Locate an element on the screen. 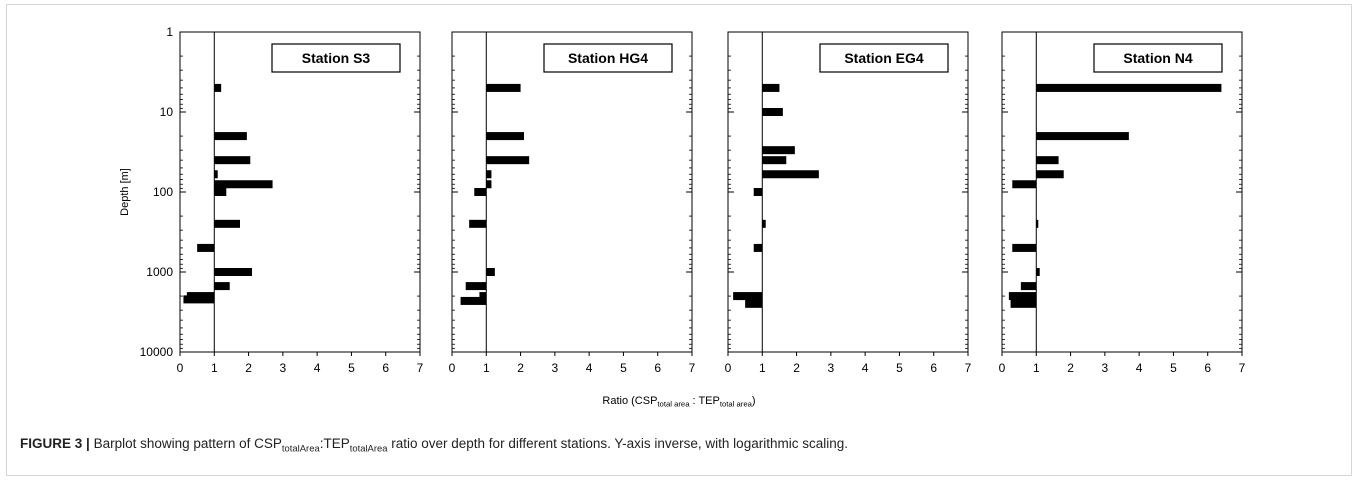 Image resolution: width=1358 pixels, height=482 pixels. y-tick-label: 100 is located at coordinates (163, 192).